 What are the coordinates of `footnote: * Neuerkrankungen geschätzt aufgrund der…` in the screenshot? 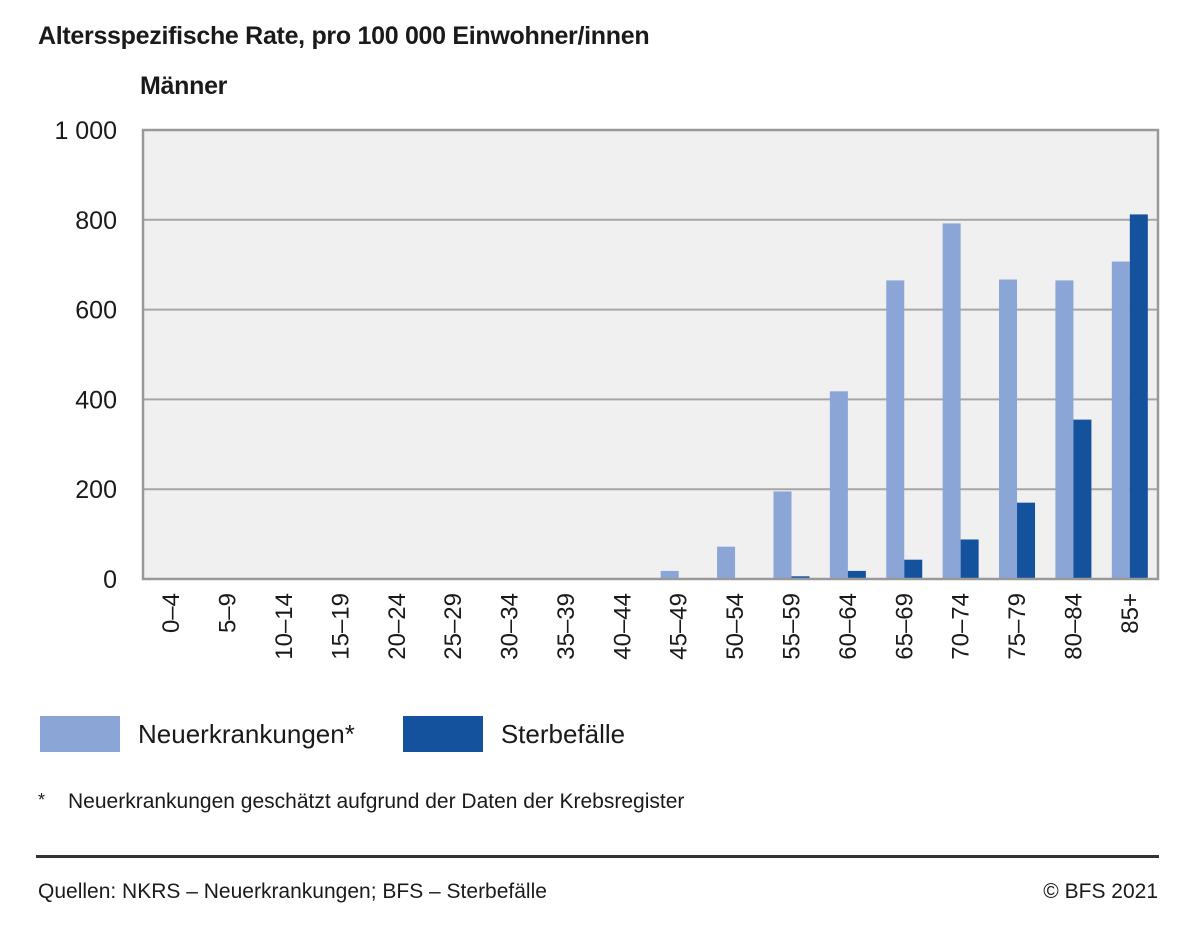 It's located at (361, 802).